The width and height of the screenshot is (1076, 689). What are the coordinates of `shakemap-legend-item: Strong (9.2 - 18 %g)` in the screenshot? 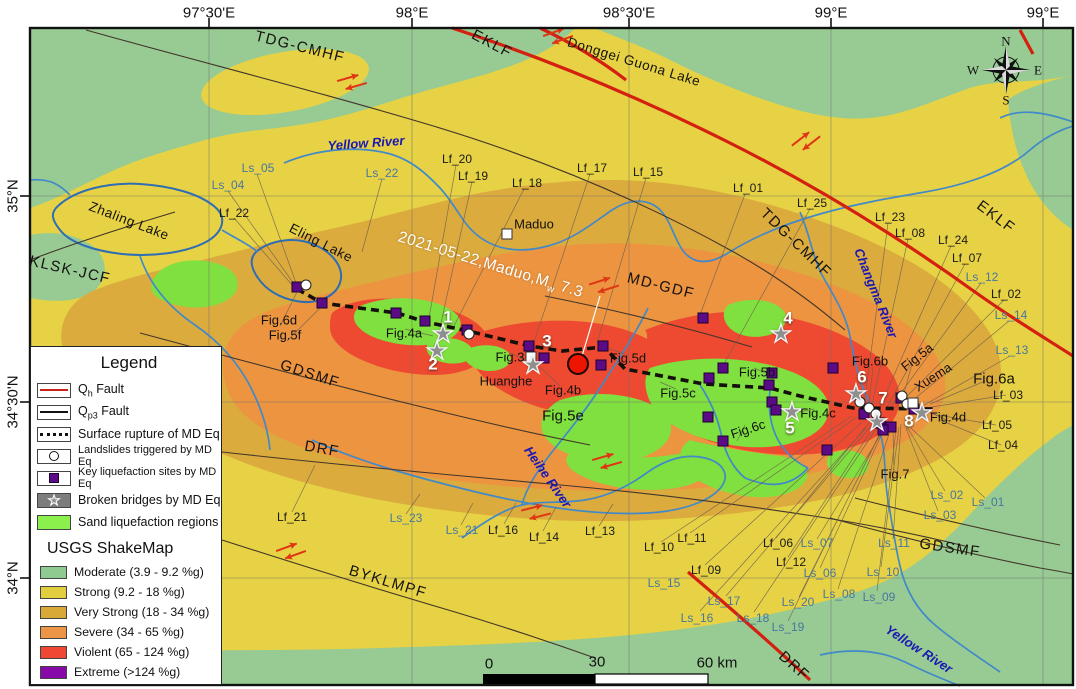 It's located at (129, 592).